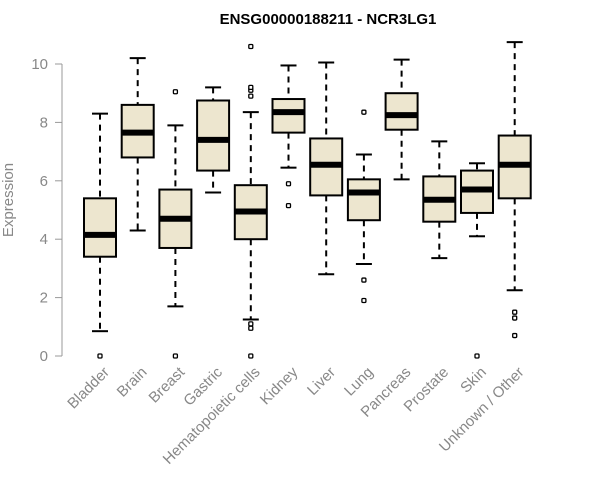 This screenshot has height=500, width=600. I want to click on box-hematopoietic-cells, so click(250, 201).